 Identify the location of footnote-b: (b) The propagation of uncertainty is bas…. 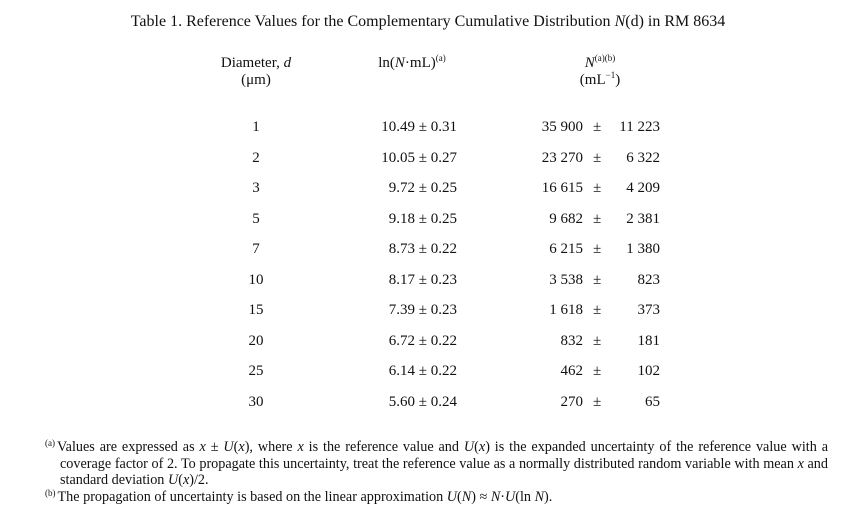
(436, 497).